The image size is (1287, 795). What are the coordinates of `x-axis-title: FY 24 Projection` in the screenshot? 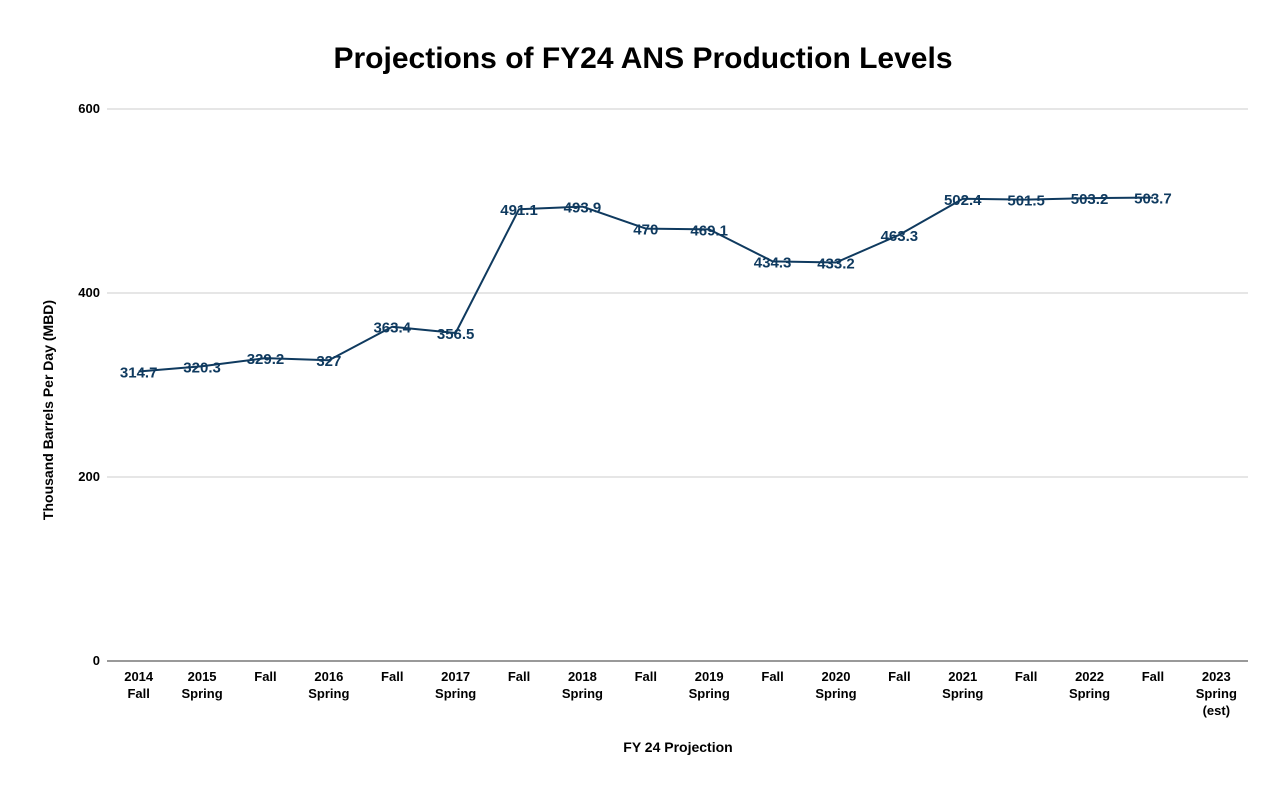 It's located at (677, 747).